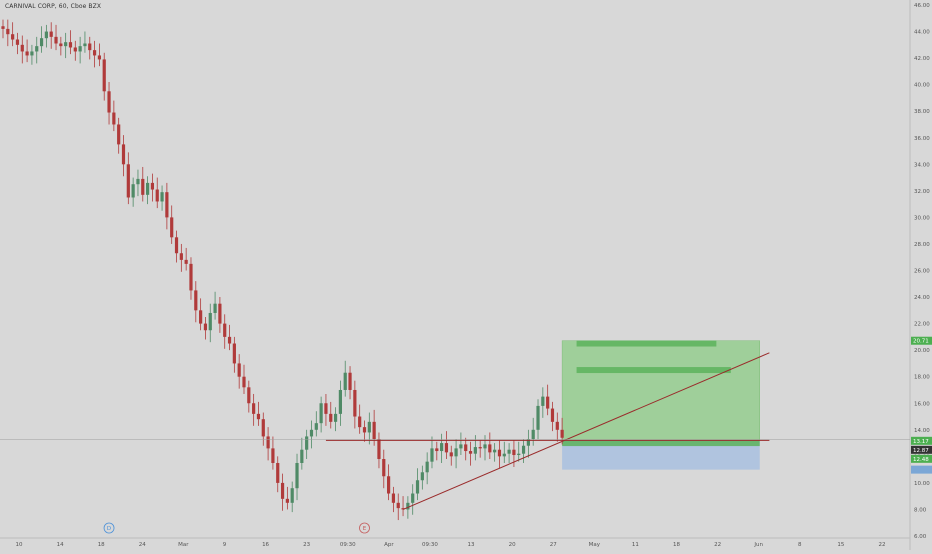 This screenshot has height=554, width=932. Describe the element at coordinates (800, 545) in the screenshot. I see `x-tick-label: 8` at that location.